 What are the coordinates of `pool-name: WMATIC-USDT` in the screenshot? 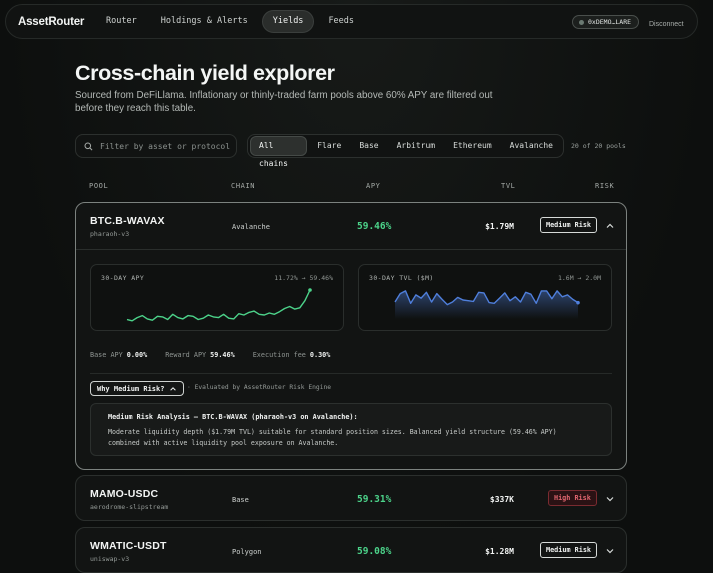 It's located at (128, 546).